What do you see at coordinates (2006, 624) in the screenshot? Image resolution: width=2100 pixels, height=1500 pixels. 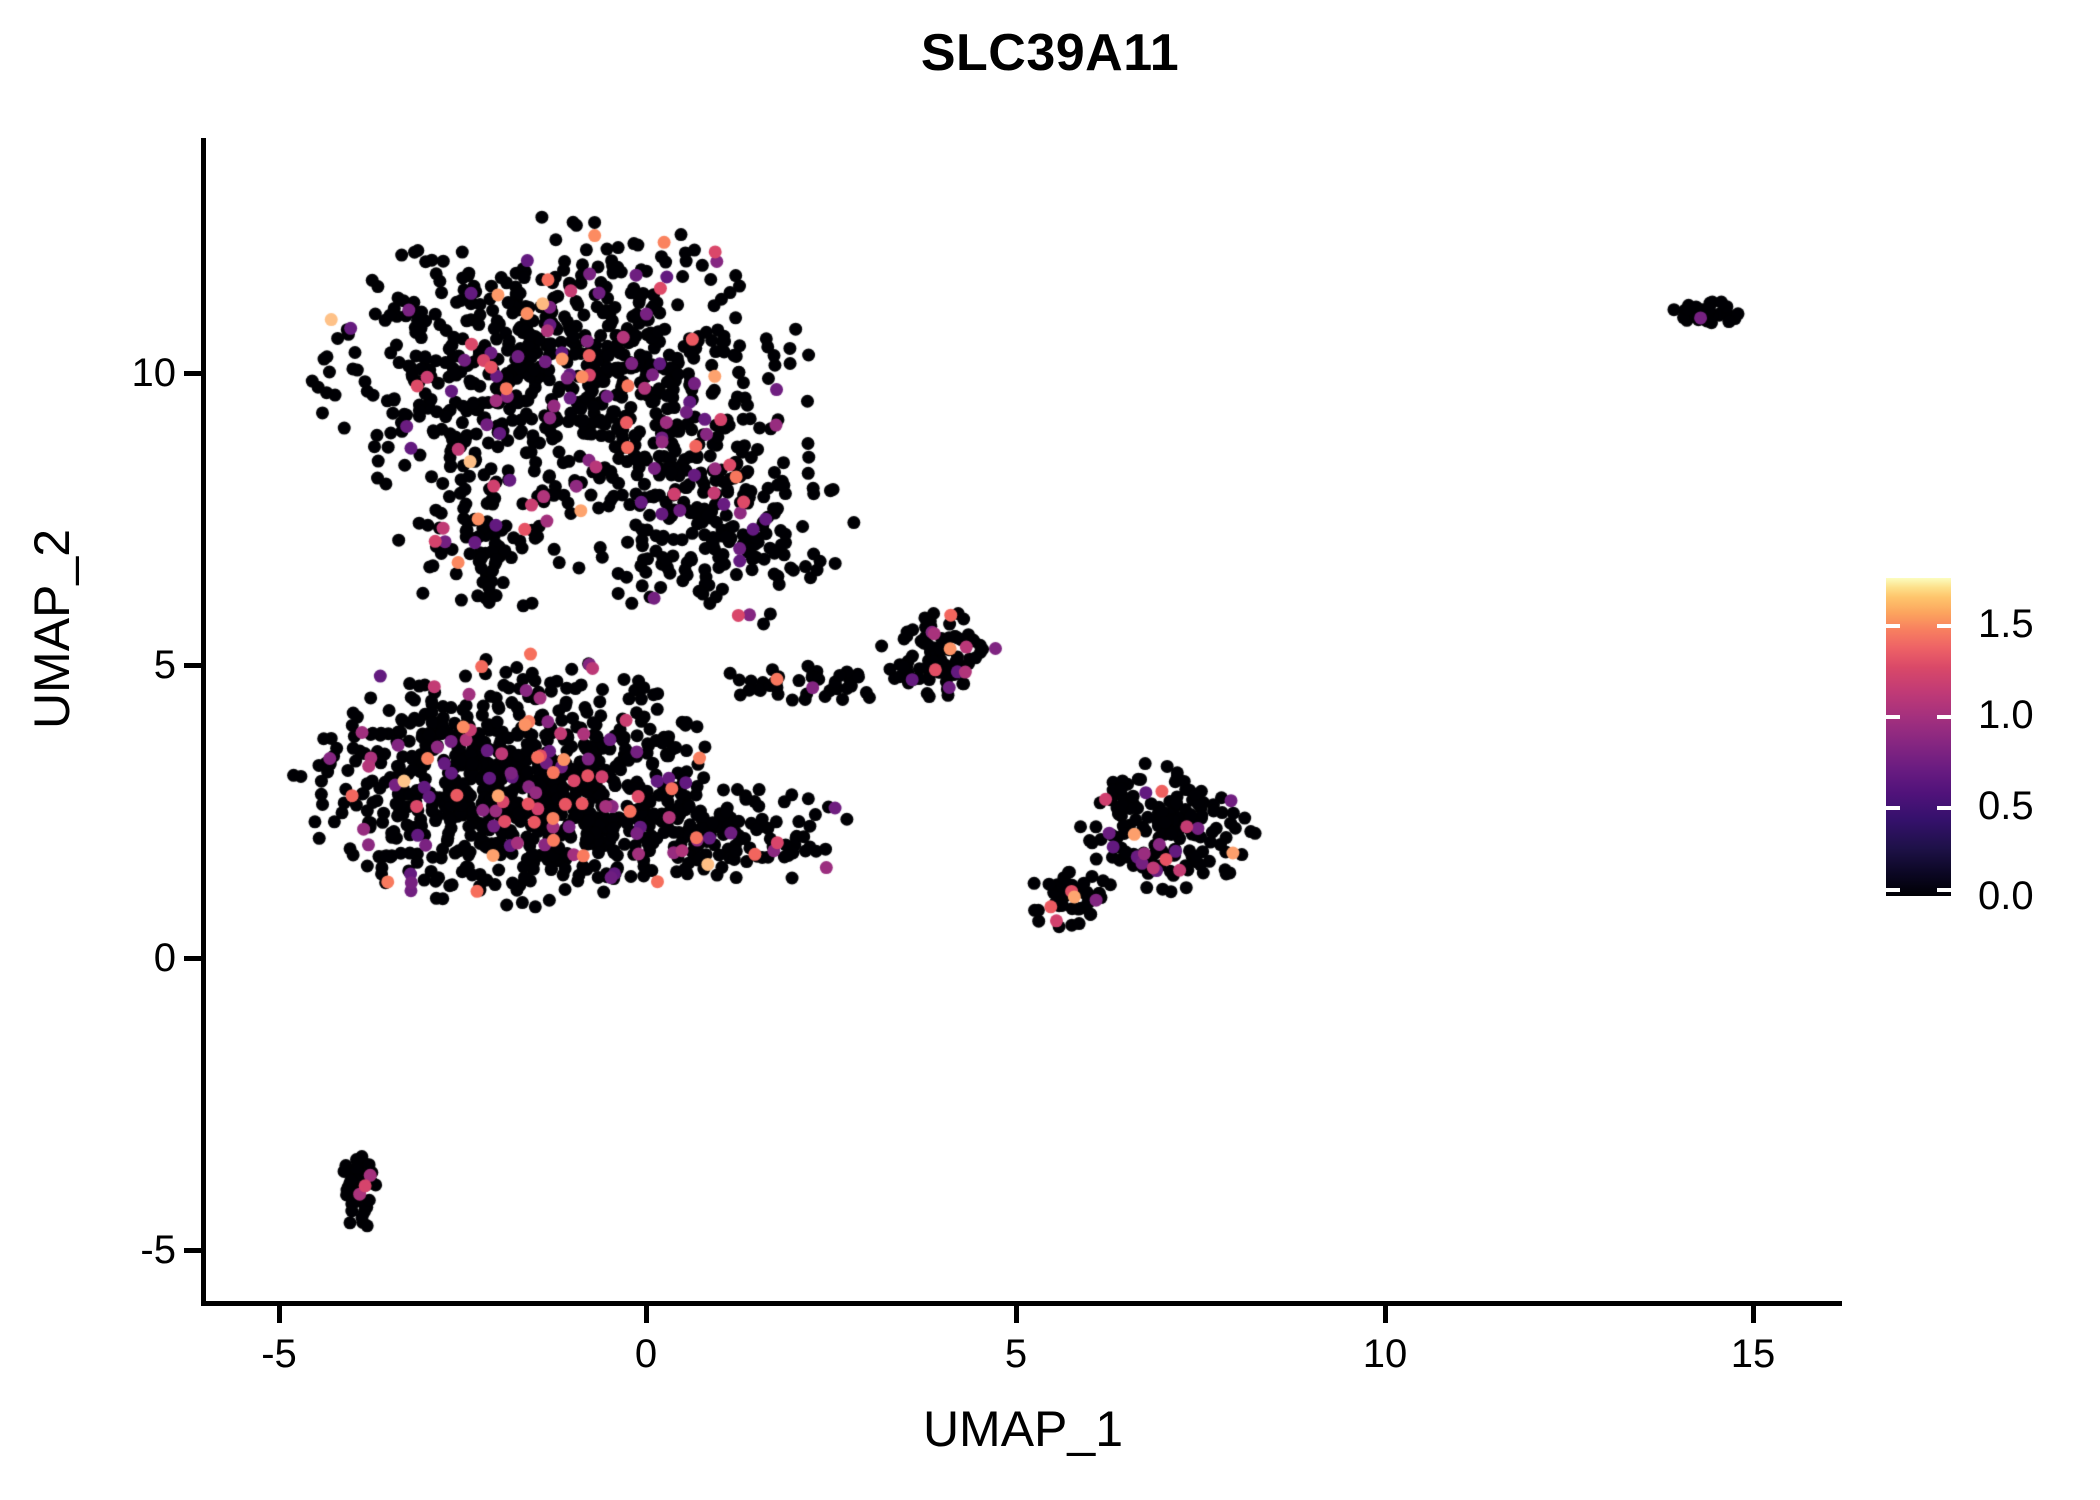 I see `colorbar-tick-label: 1.5` at bounding box center [2006, 624].